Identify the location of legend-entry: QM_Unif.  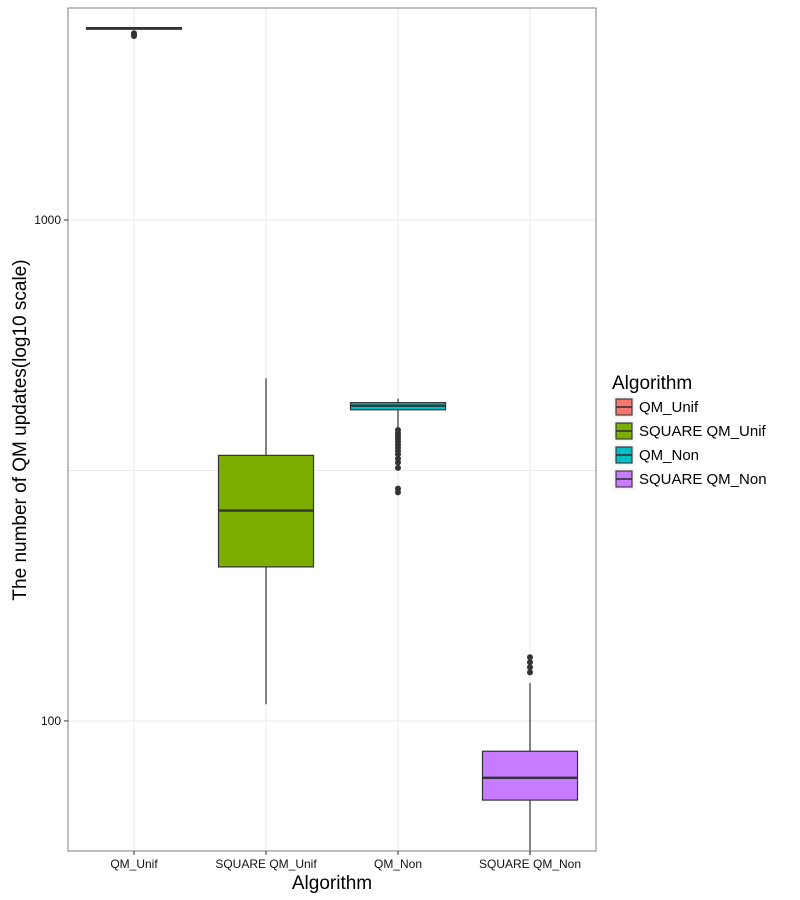
(655, 407).